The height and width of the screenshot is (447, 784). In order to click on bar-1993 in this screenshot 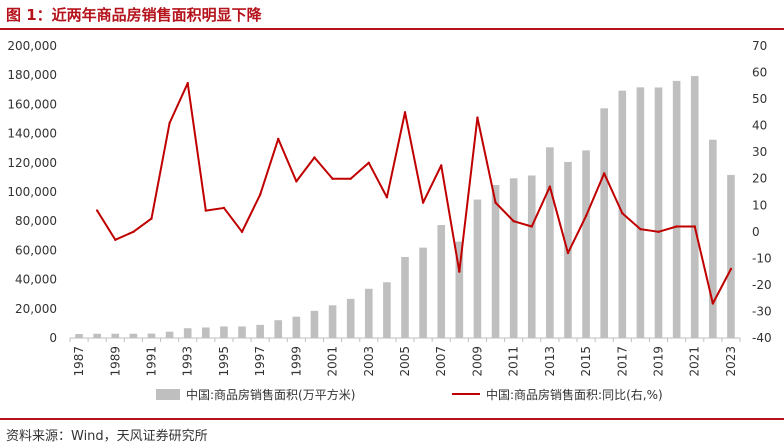, I will do `click(187, 333)`.